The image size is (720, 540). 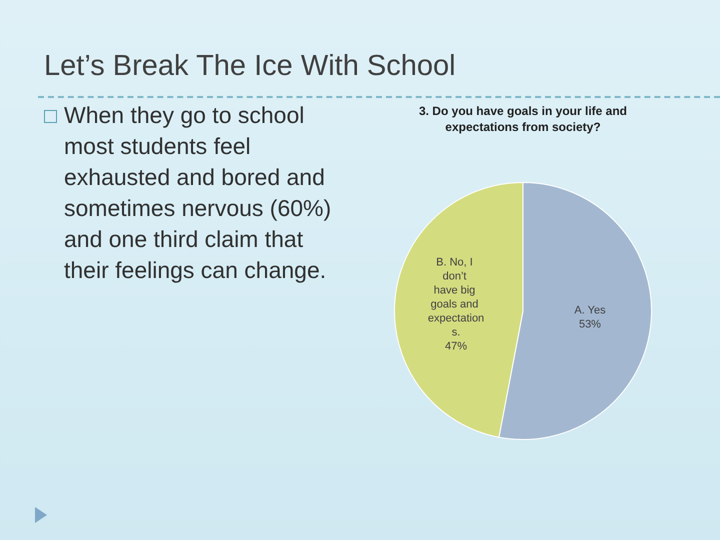 What do you see at coordinates (250, 66) in the screenshot?
I see `chart-title: Let’s Break The Ice With School` at bounding box center [250, 66].